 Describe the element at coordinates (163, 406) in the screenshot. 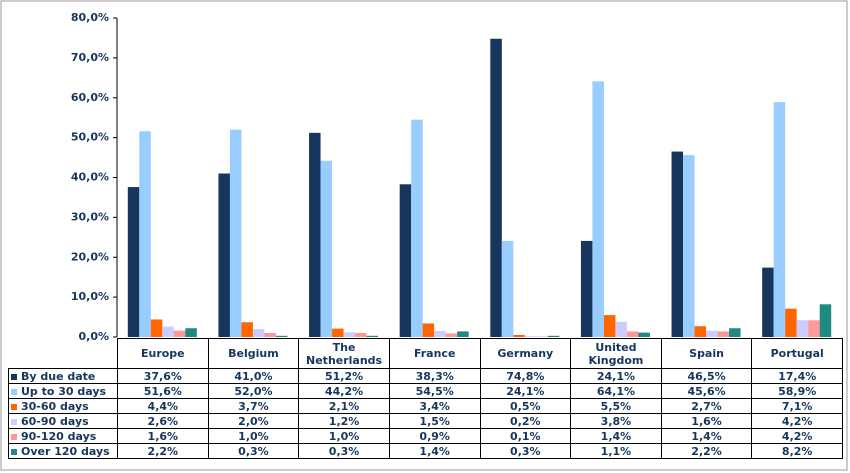

I see `value-label: 4,4%` at that location.